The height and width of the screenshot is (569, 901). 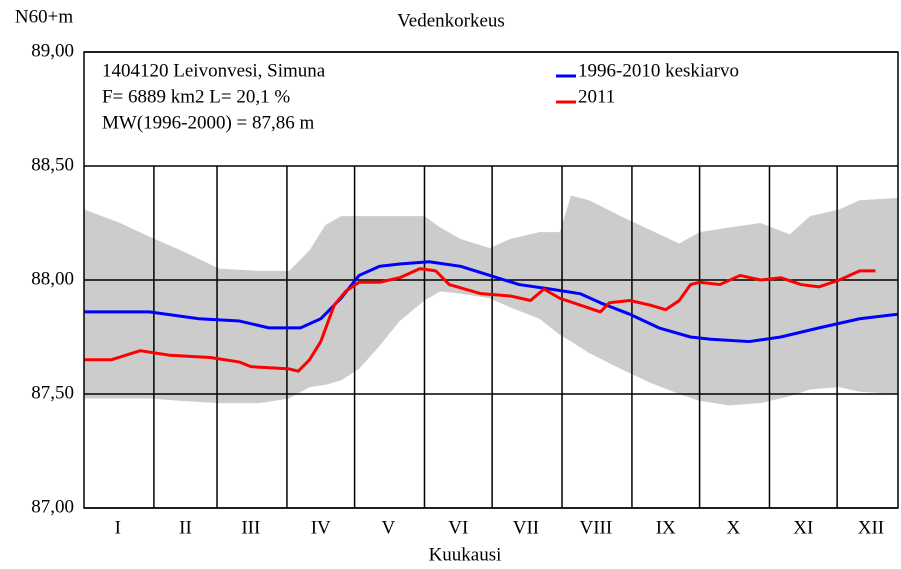 I want to click on info-text: F= 6889 km2 L= 20,1 %, so click(x=196, y=96).